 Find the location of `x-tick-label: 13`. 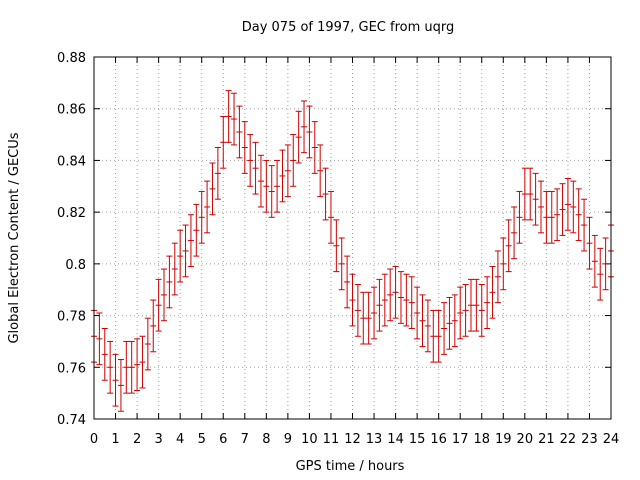

x-tick-label: 13 is located at coordinates (374, 439).